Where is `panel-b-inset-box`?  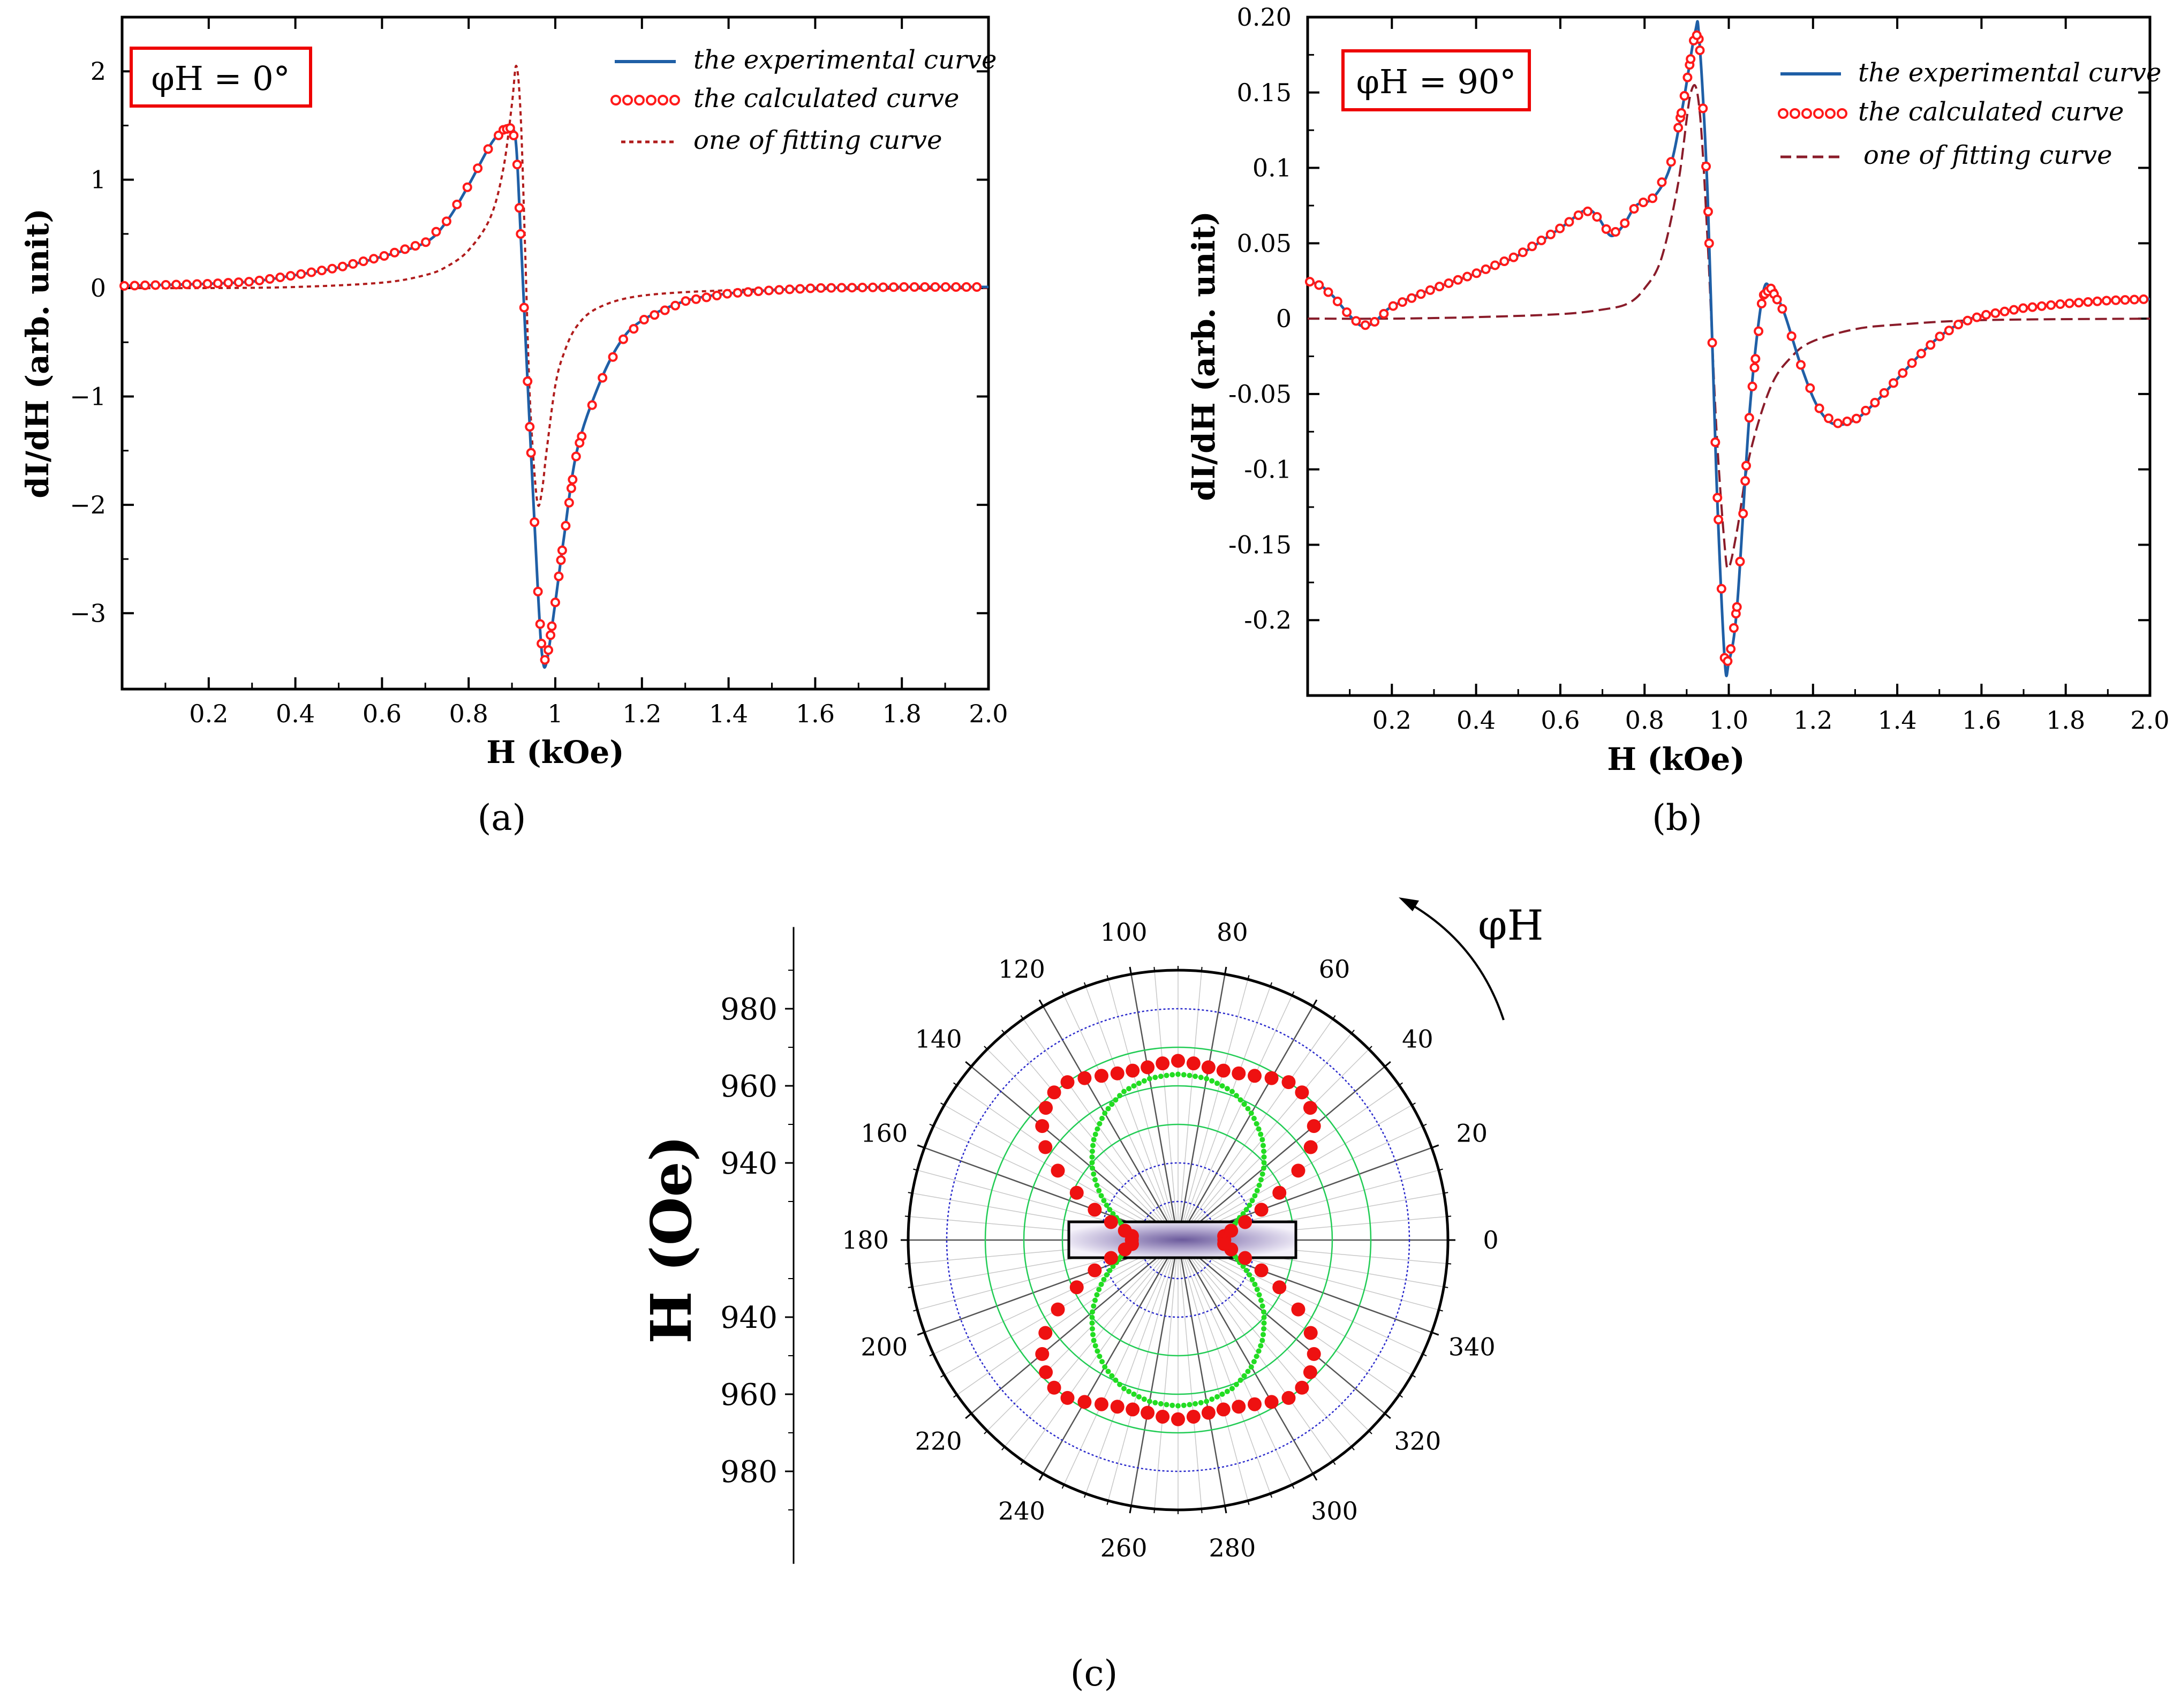
panel-b-inset-box is located at coordinates (1436, 80).